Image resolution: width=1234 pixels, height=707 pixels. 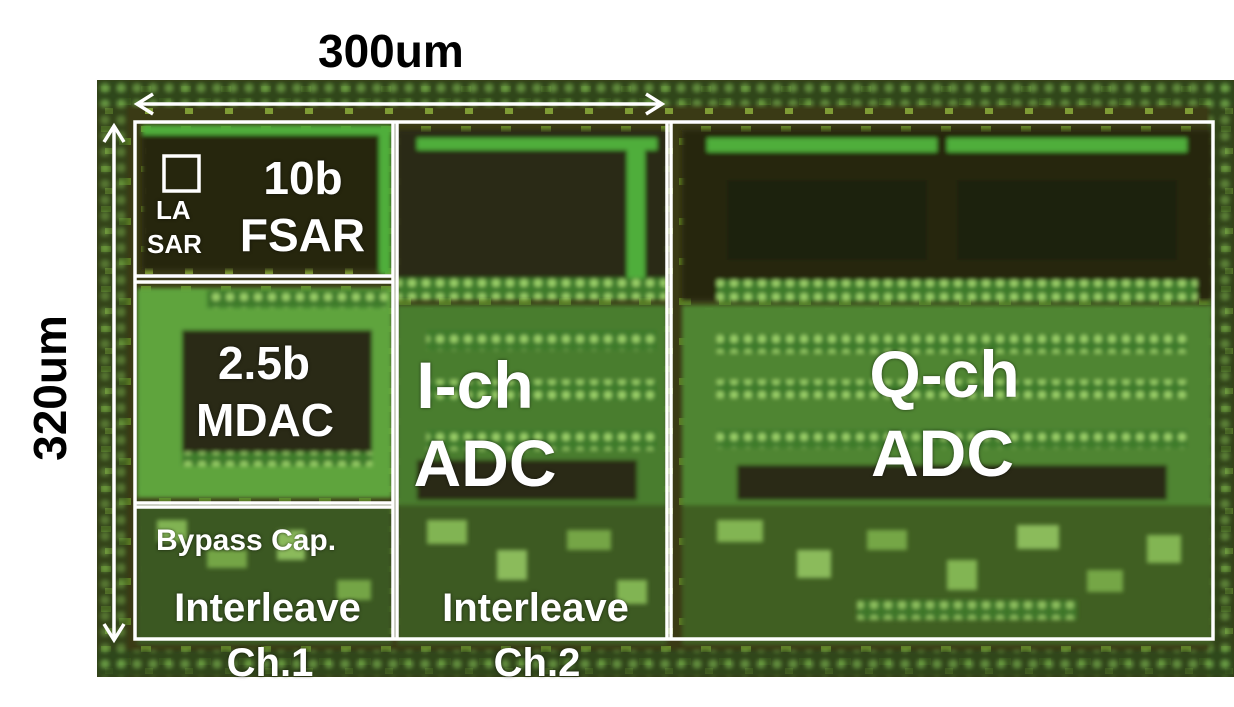 I want to click on interleave-ch1-label-line1: Interleave, so click(x=267, y=608).